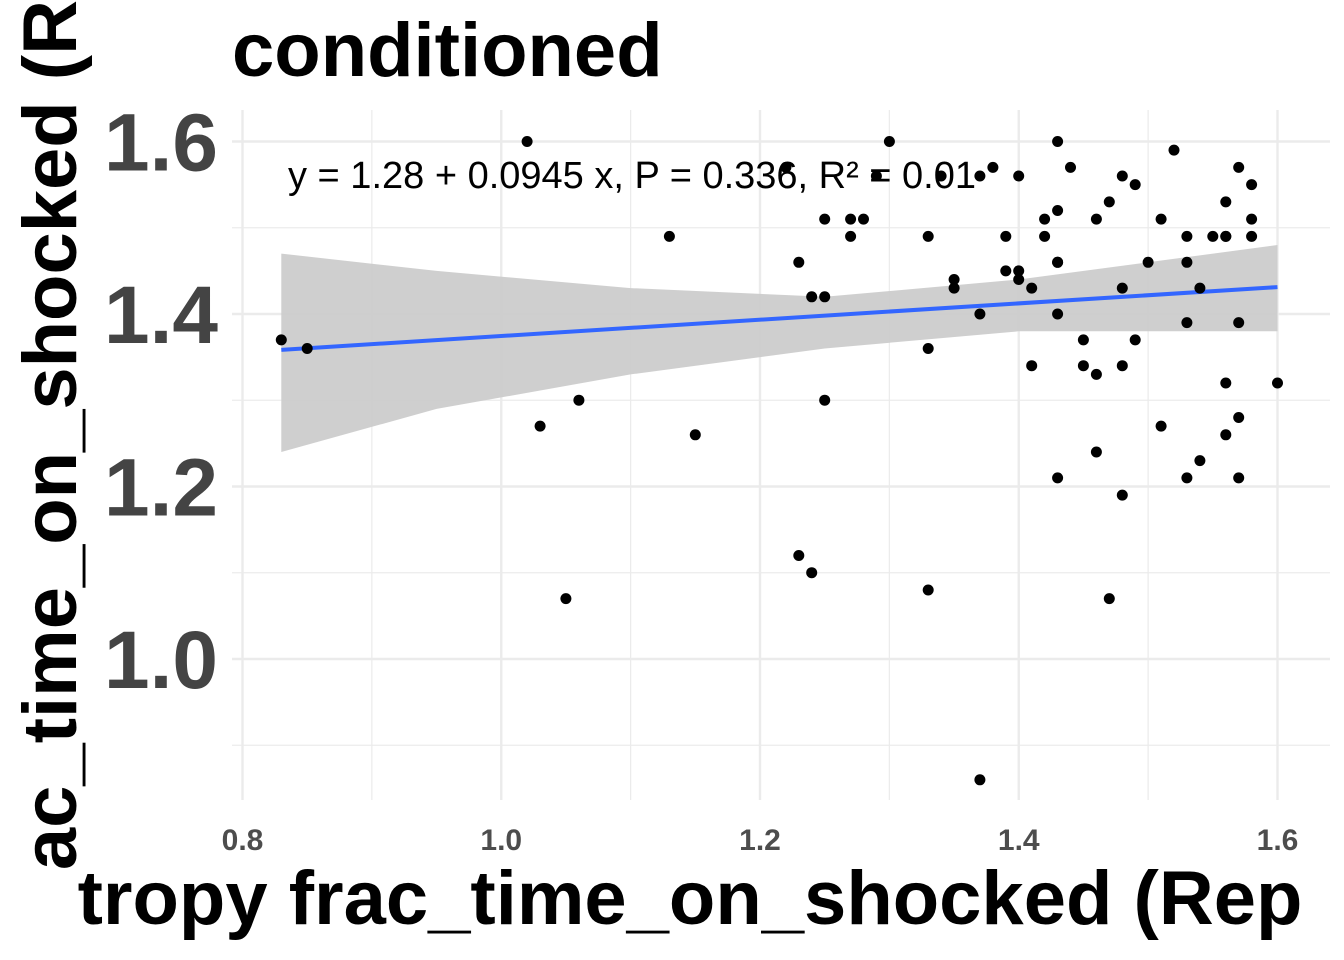  Describe the element at coordinates (161, 488) in the screenshot. I see `y-tick-label: 1.2` at that location.